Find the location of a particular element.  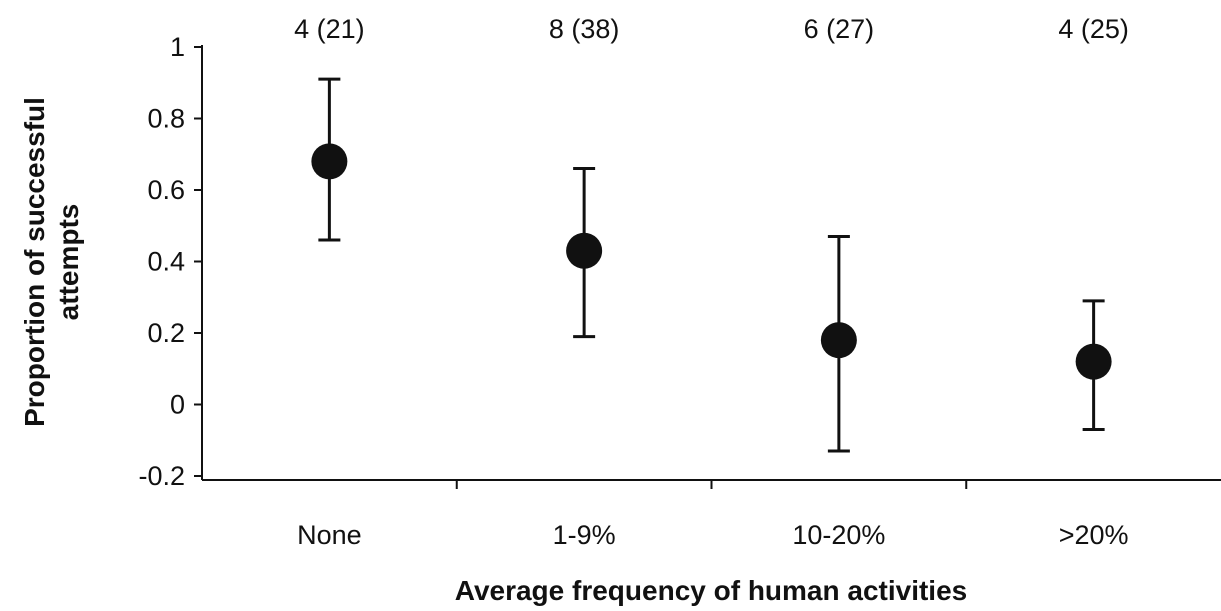

y-tick-label: 0.4 is located at coordinates (166, 262).